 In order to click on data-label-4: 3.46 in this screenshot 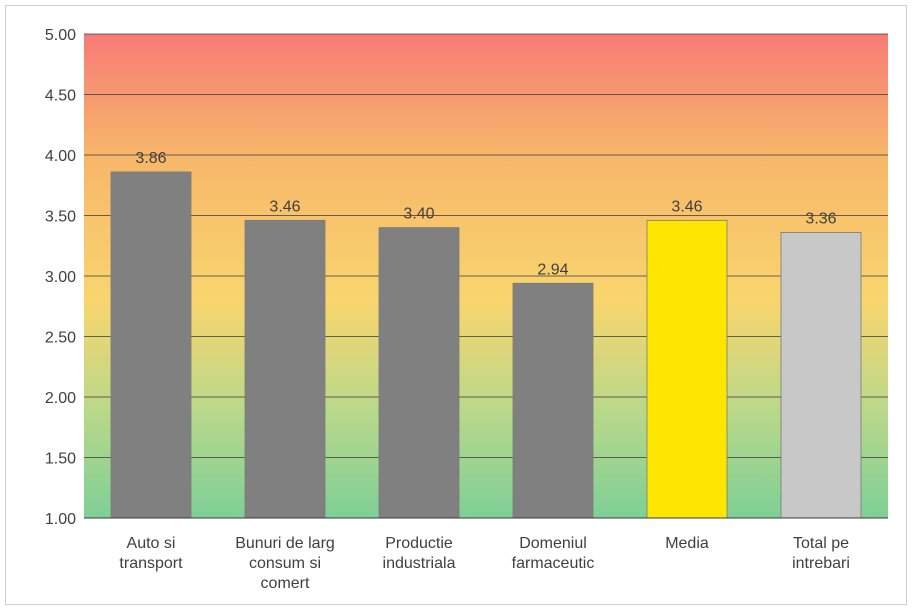, I will do `click(686, 206)`.